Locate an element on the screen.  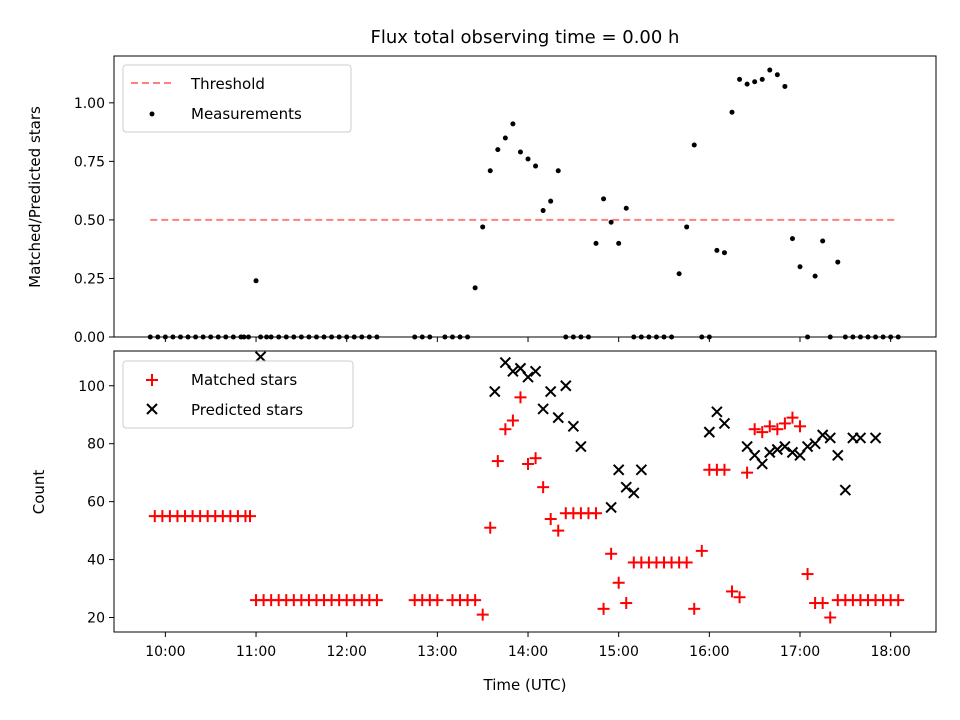
legend-measurements-label: Measurements is located at coordinates (246, 114).